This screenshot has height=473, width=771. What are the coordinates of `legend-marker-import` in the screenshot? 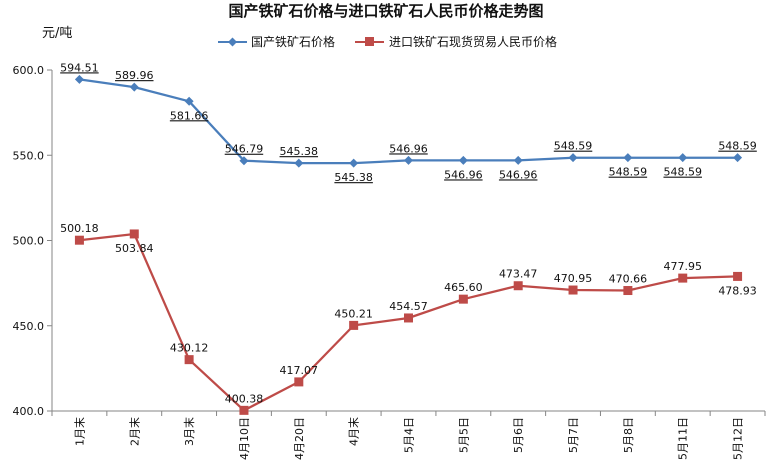 It's located at (369, 41).